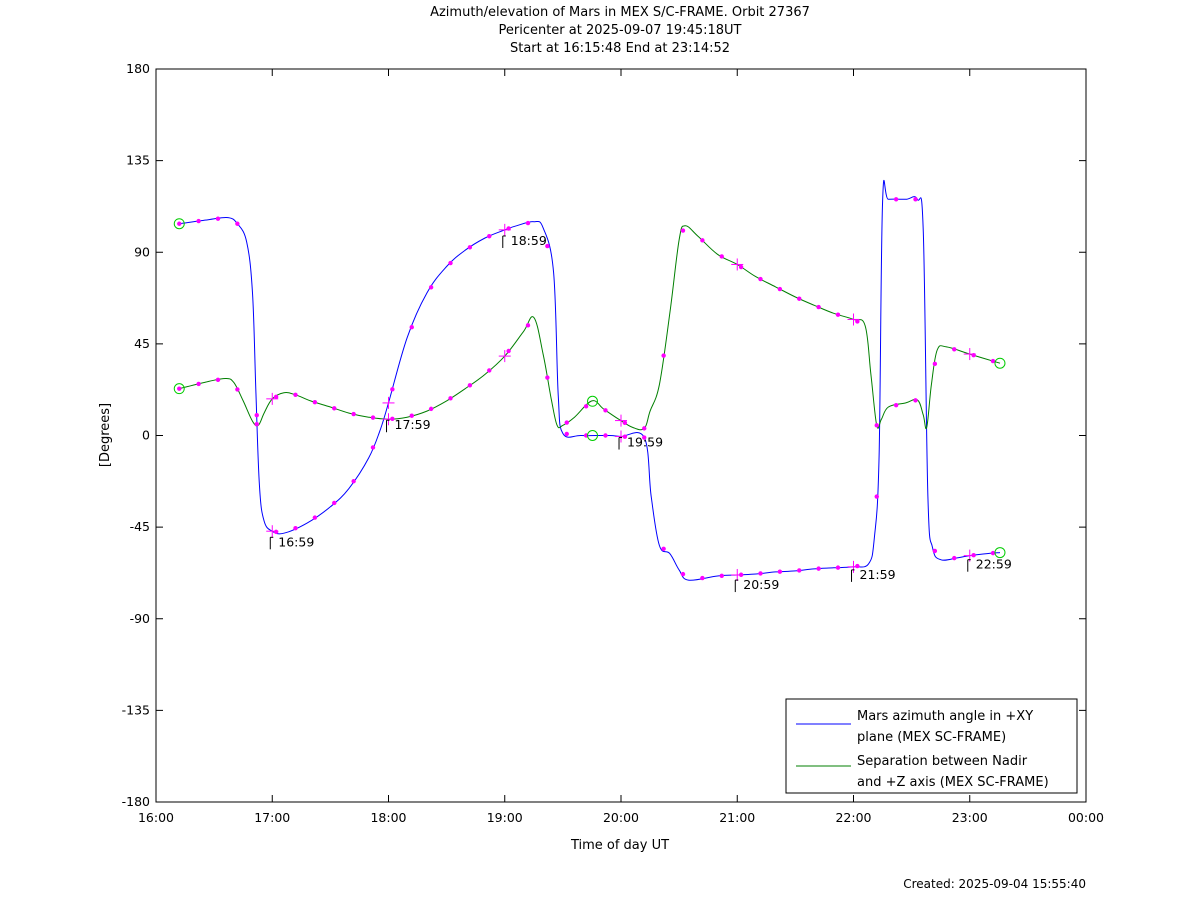 The height and width of the screenshot is (901, 1200). What do you see at coordinates (970, 817) in the screenshot?
I see `x-tick-label: 23:00` at bounding box center [970, 817].